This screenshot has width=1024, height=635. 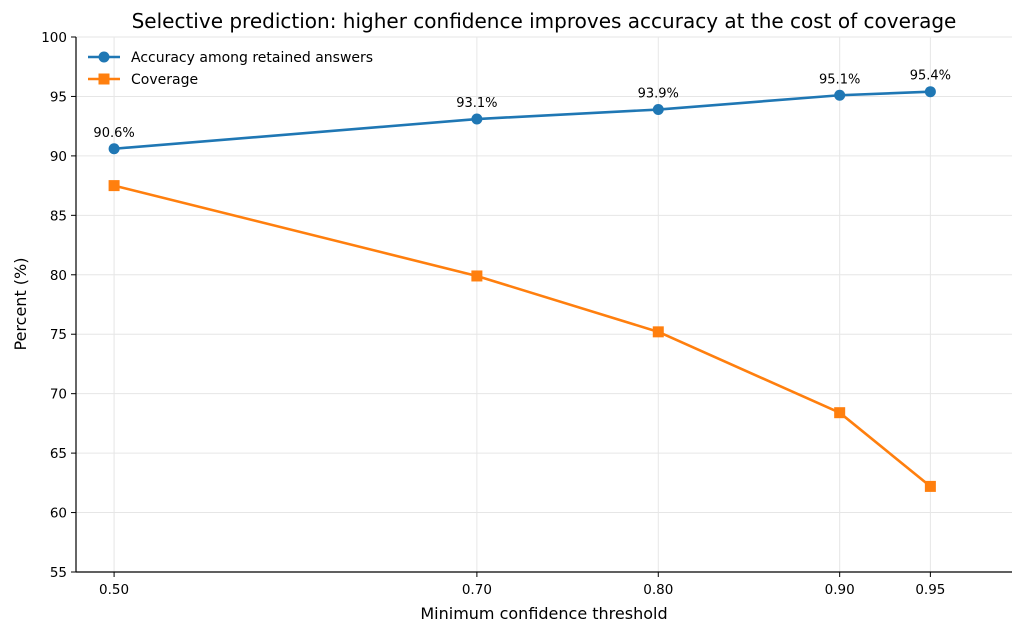 What do you see at coordinates (114, 590) in the screenshot?
I see `x-tick-label: 0.50` at bounding box center [114, 590].